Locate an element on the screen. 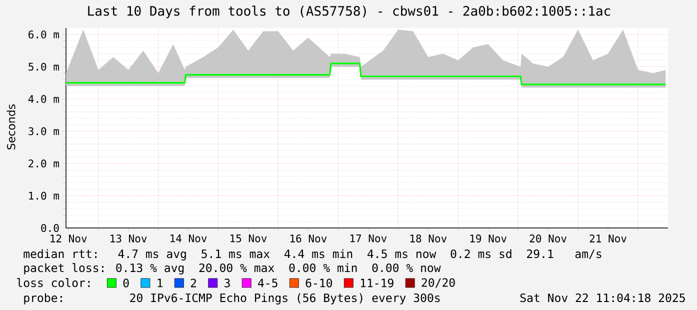 The image size is (697, 310). x-tick-label: 16 Nov is located at coordinates (308, 238).